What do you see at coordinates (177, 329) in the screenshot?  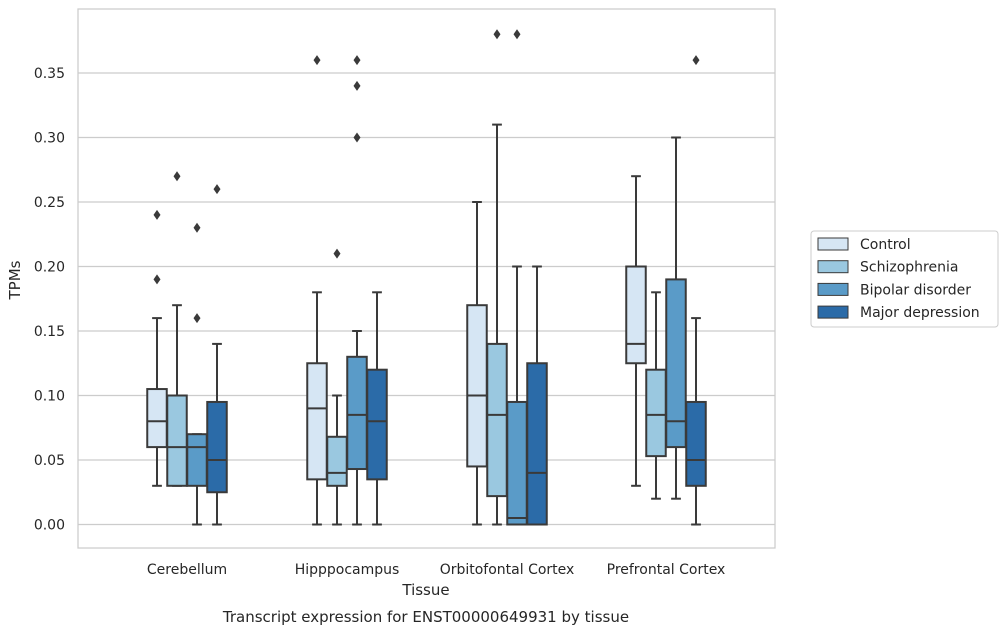 I see `box-cerebellum-schizophrenia` at bounding box center [177, 329].